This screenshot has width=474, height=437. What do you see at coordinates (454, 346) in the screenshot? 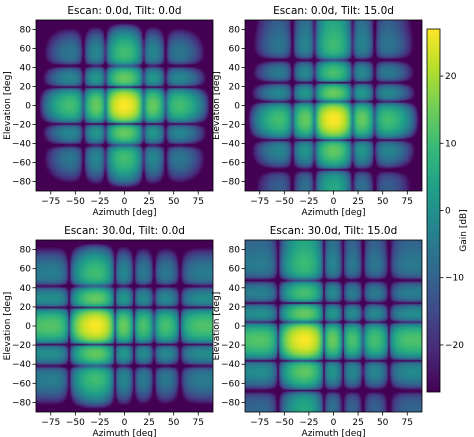
I see `colorbar-tick-label: −20` at bounding box center [454, 346].